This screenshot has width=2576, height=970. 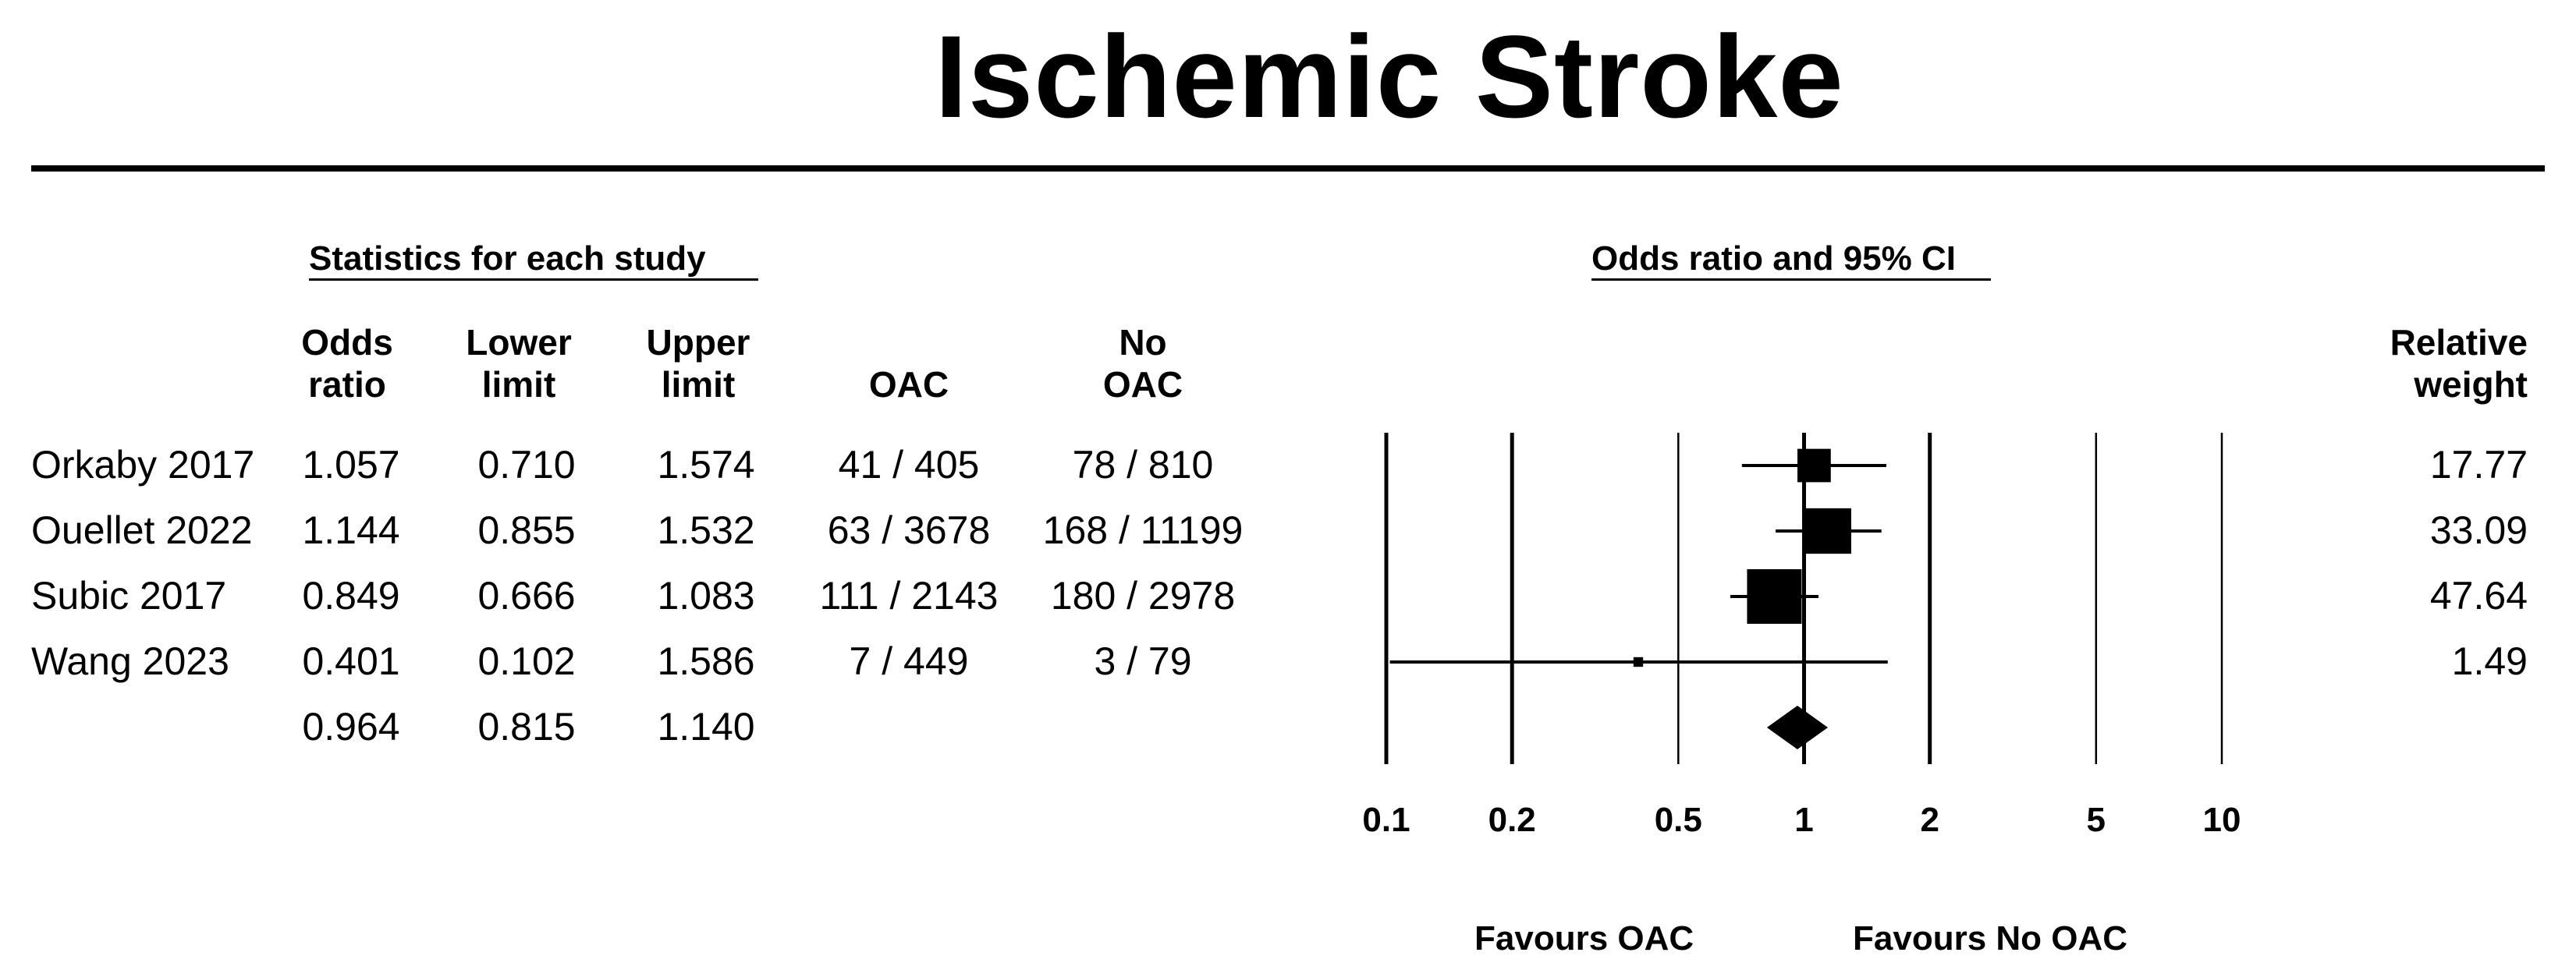 What do you see at coordinates (2478, 596) in the screenshot?
I see `study-relative-weight: 47.64` at bounding box center [2478, 596].